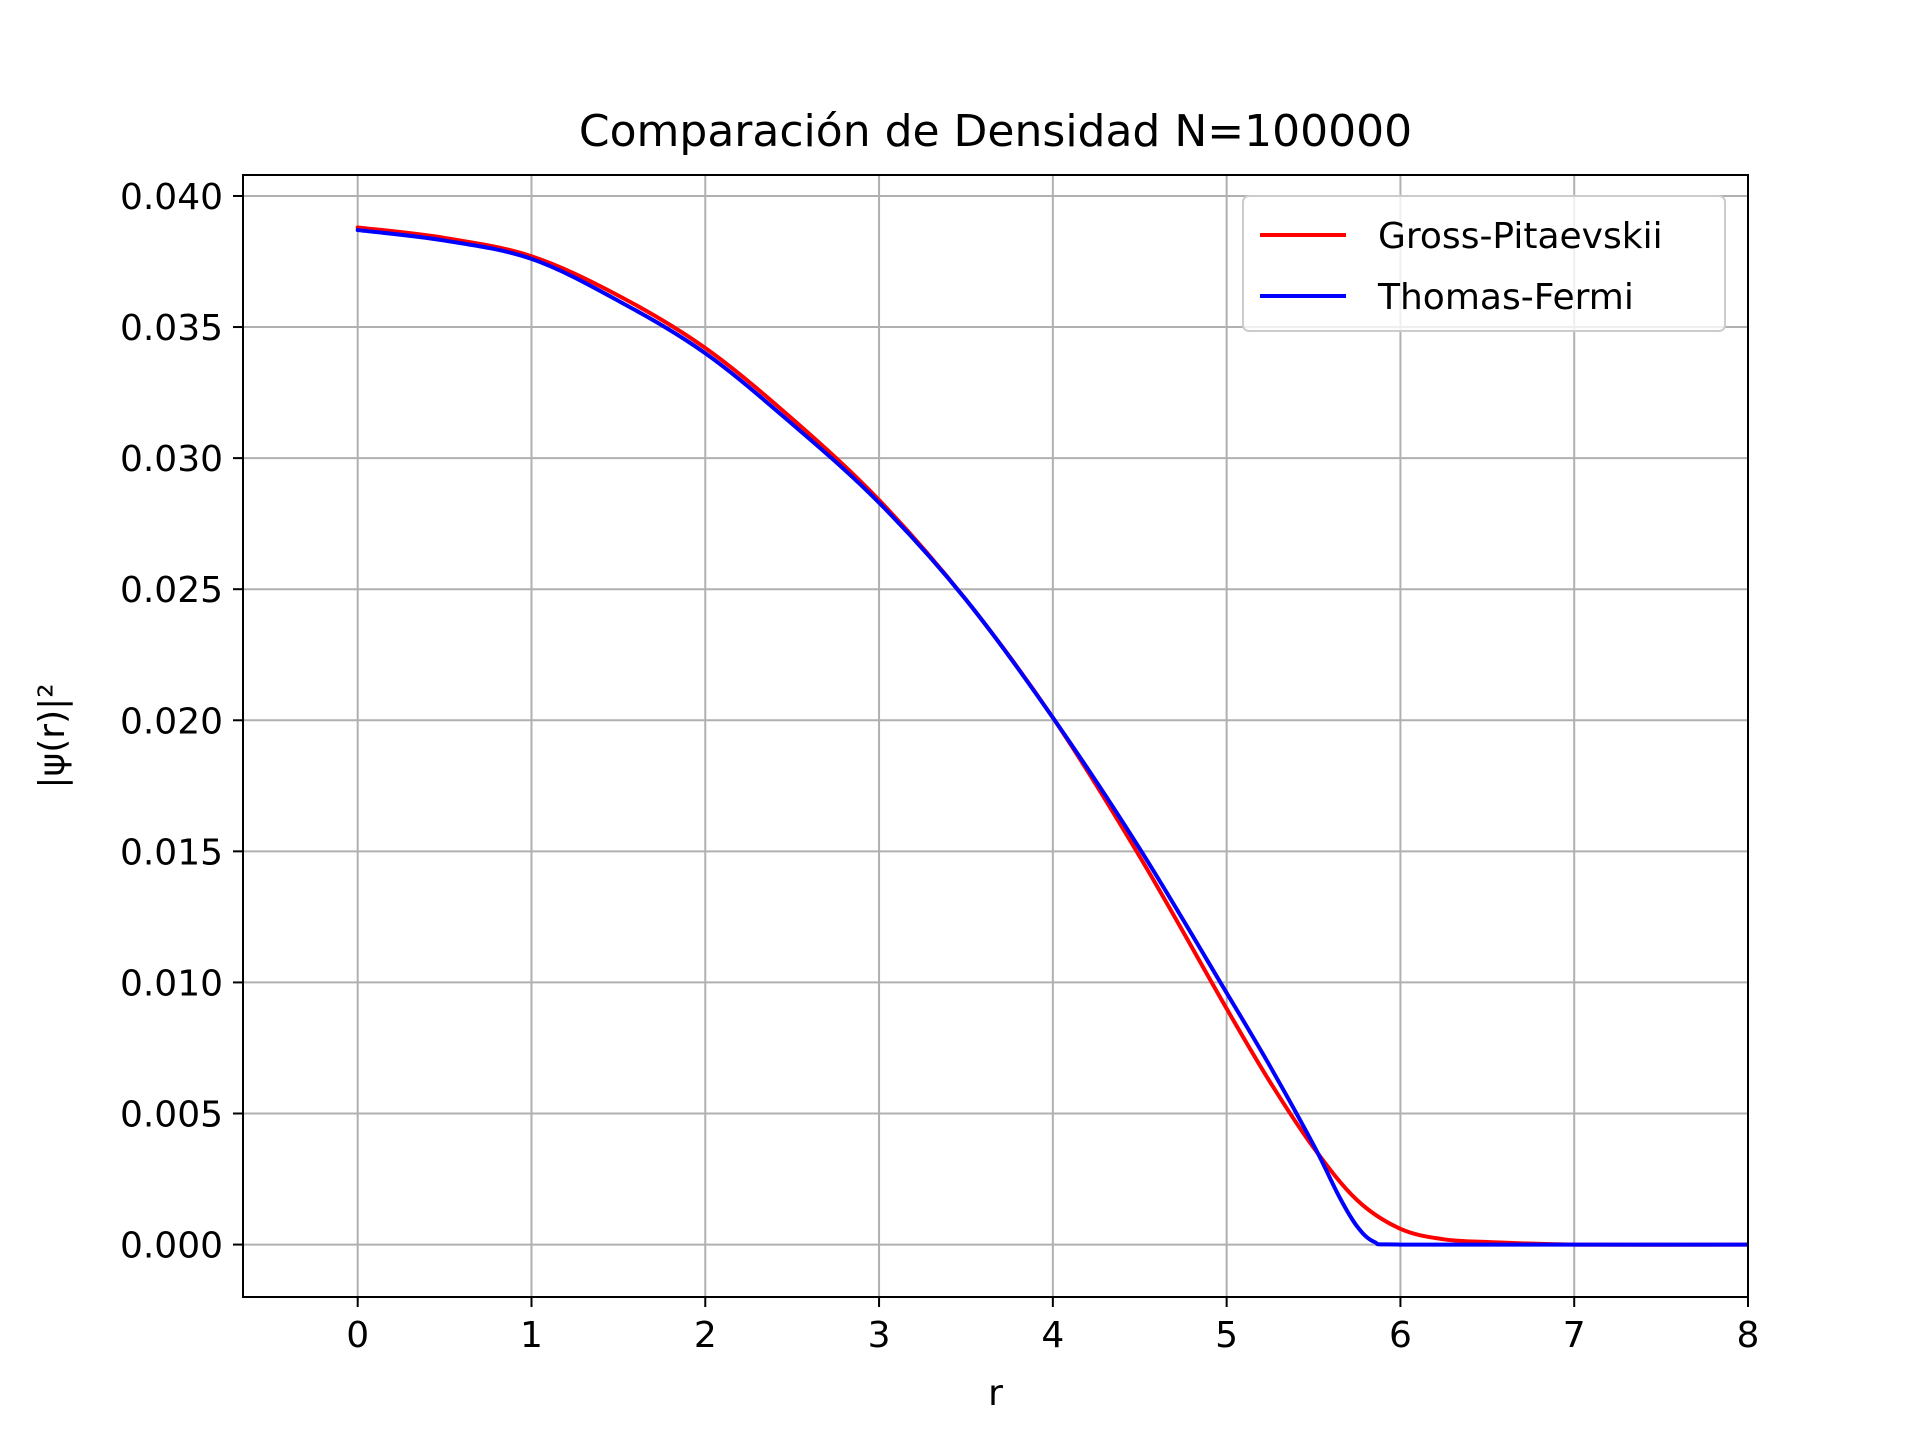 Image resolution: width=1920 pixels, height=1440 pixels. Describe the element at coordinates (705, 1335) in the screenshot. I see `x-tick-label: 2` at that location.